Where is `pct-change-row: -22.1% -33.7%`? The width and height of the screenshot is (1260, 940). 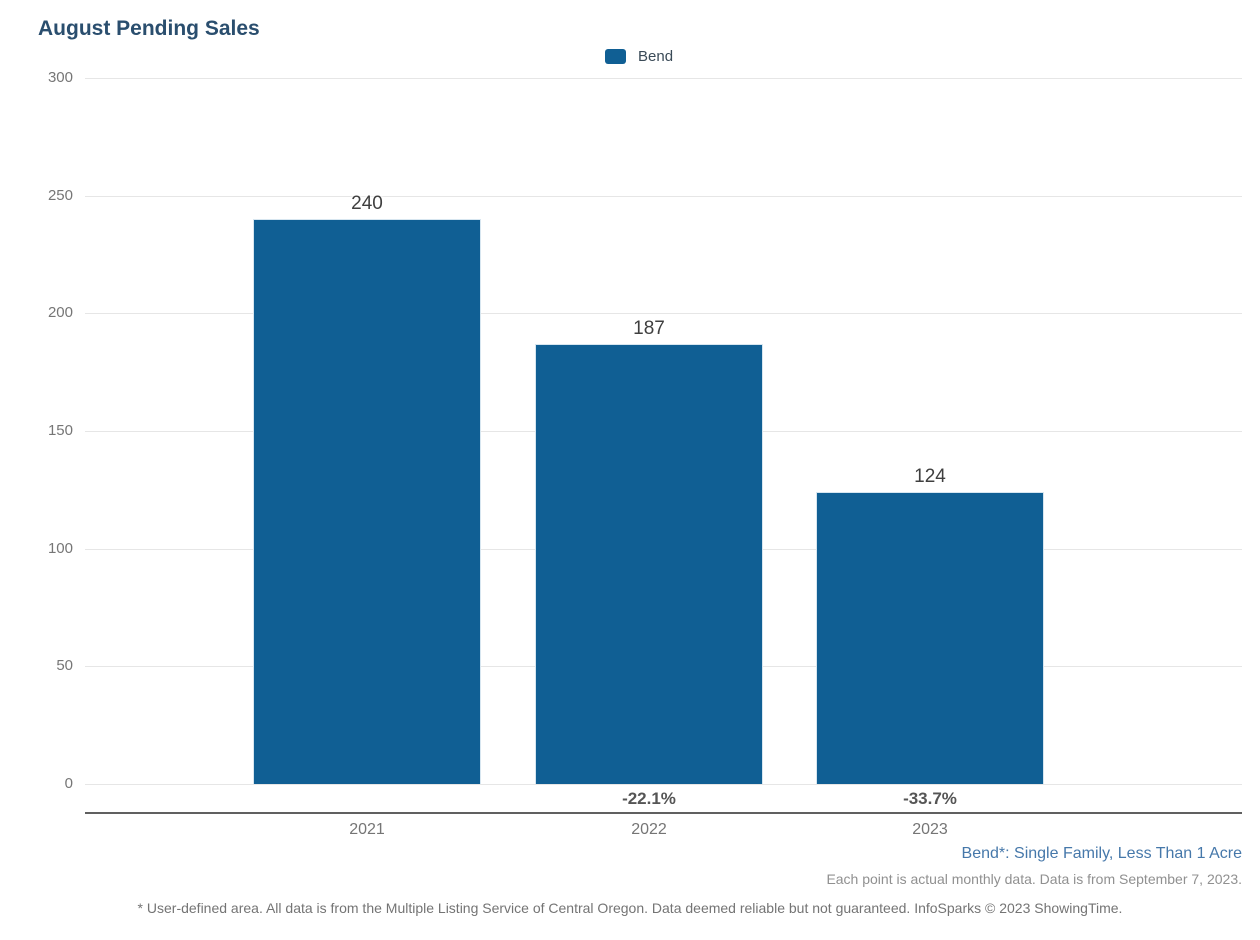 pct-change-row: -22.1% -33.7% is located at coordinates (663, 800).